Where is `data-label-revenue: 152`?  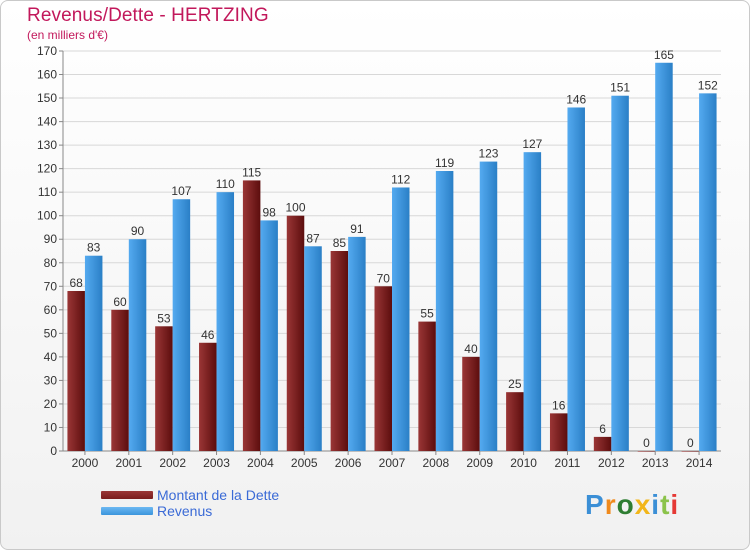
data-label-revenue: 152 is located at coordinates (708, 85).